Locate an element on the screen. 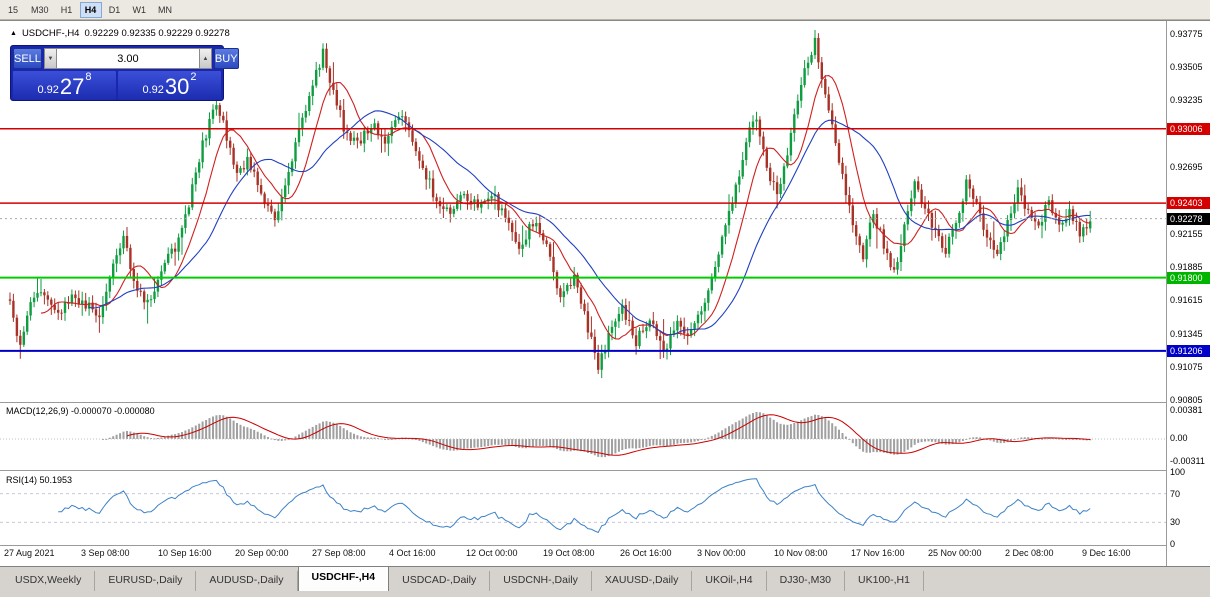 The width and height of the screenshot is (1210, 597). time-axis-label: 10 Nov 08:00 is located at coordinates (801, 553).